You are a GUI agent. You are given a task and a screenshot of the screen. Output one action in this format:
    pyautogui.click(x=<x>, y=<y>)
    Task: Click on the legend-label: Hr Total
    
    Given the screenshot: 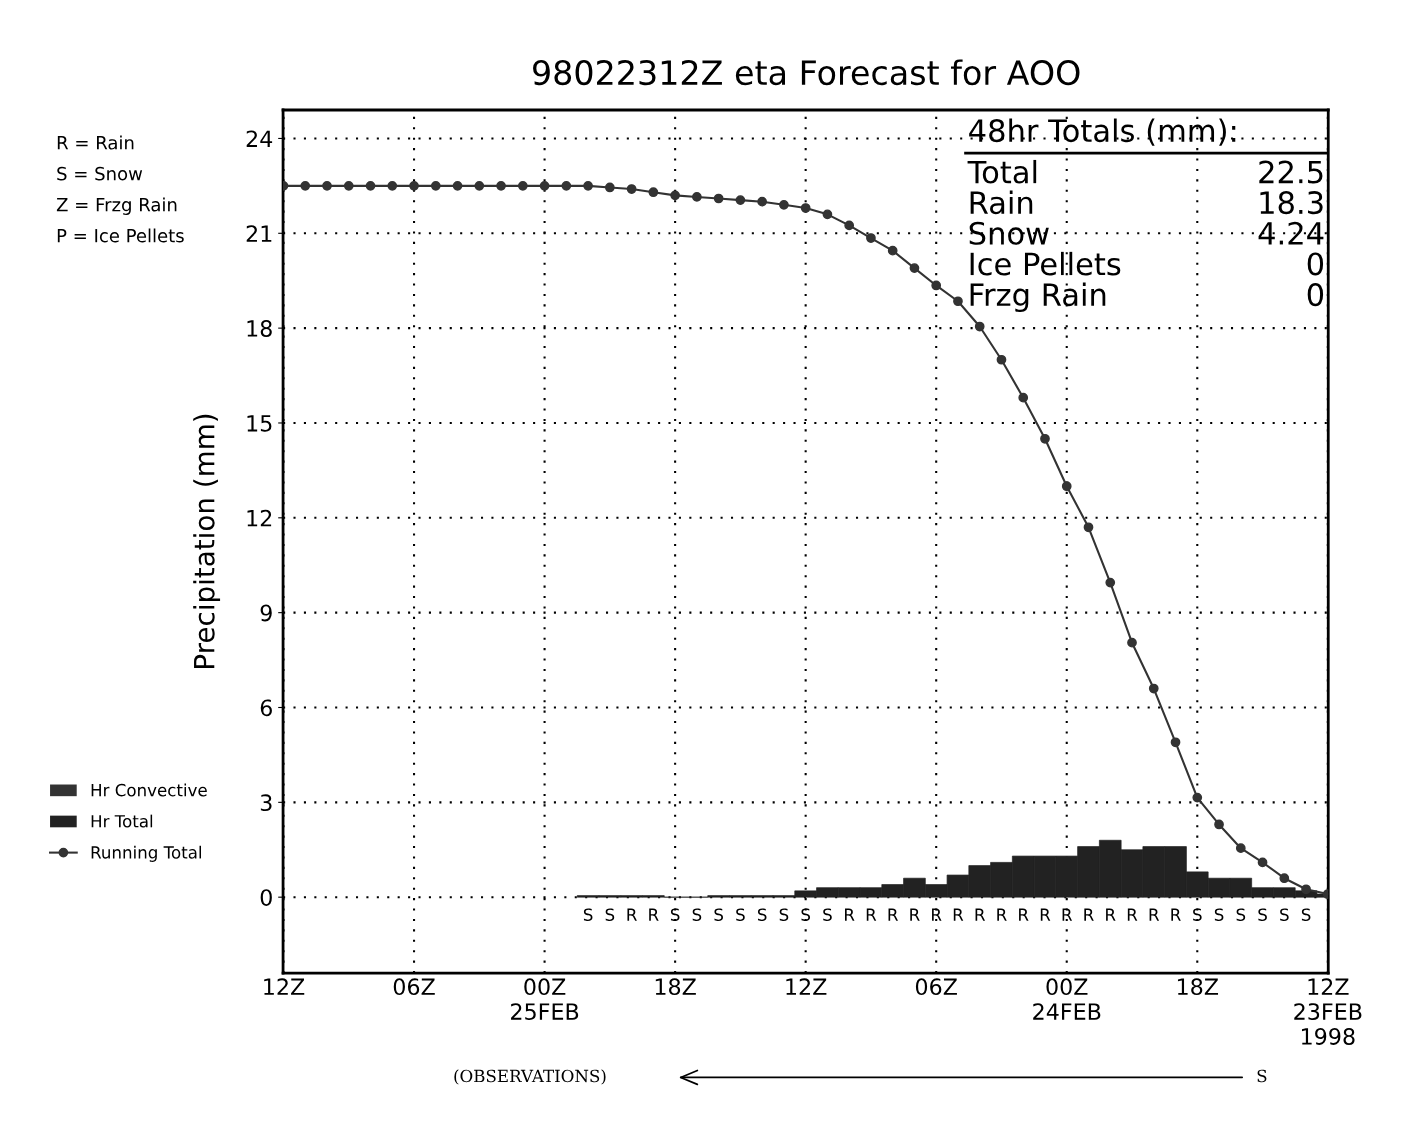 What is the action you would take?
    pyautogui.click(x=122, y=821)
    